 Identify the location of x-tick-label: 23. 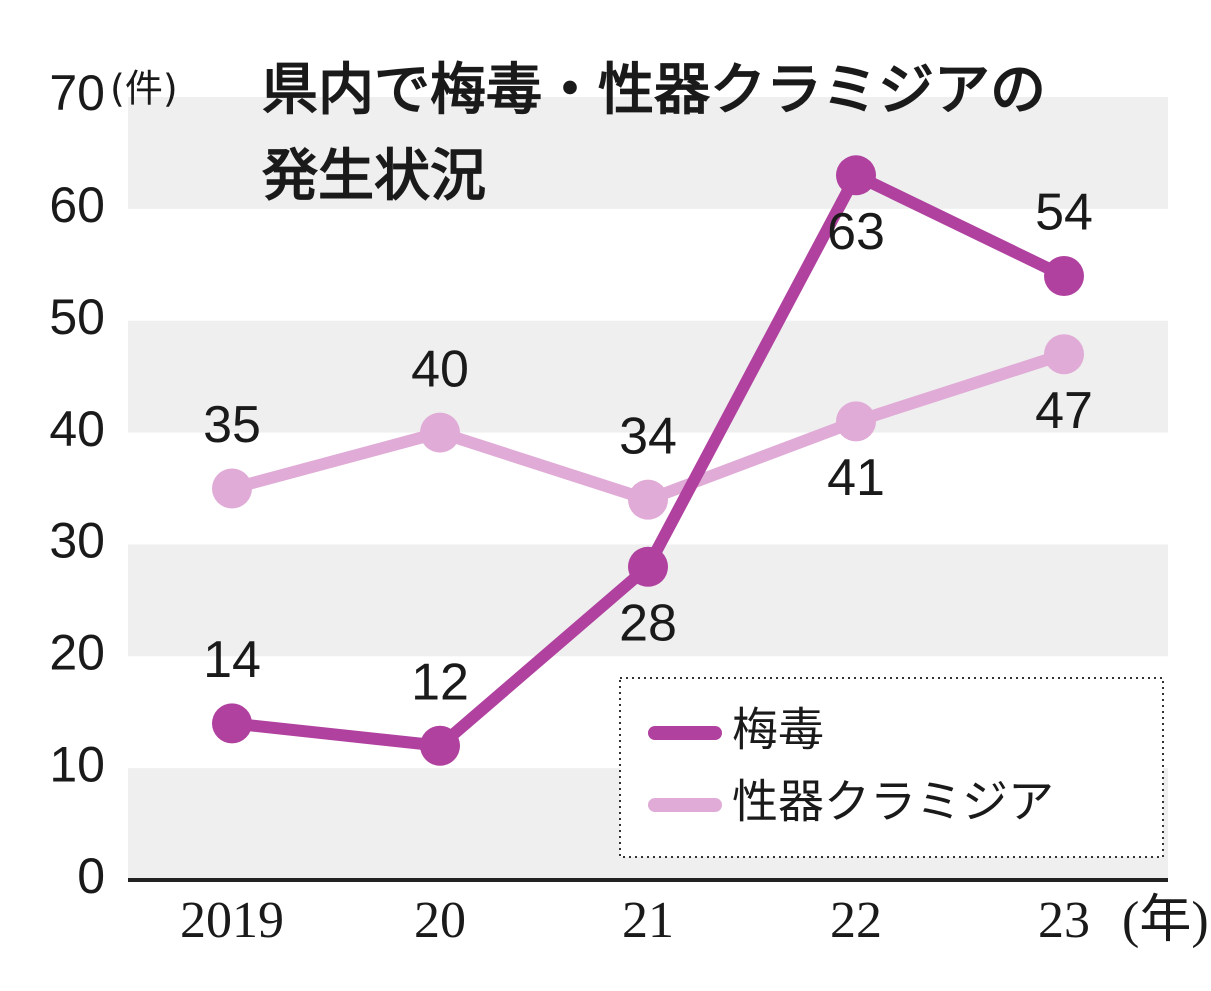
(1064, 920).